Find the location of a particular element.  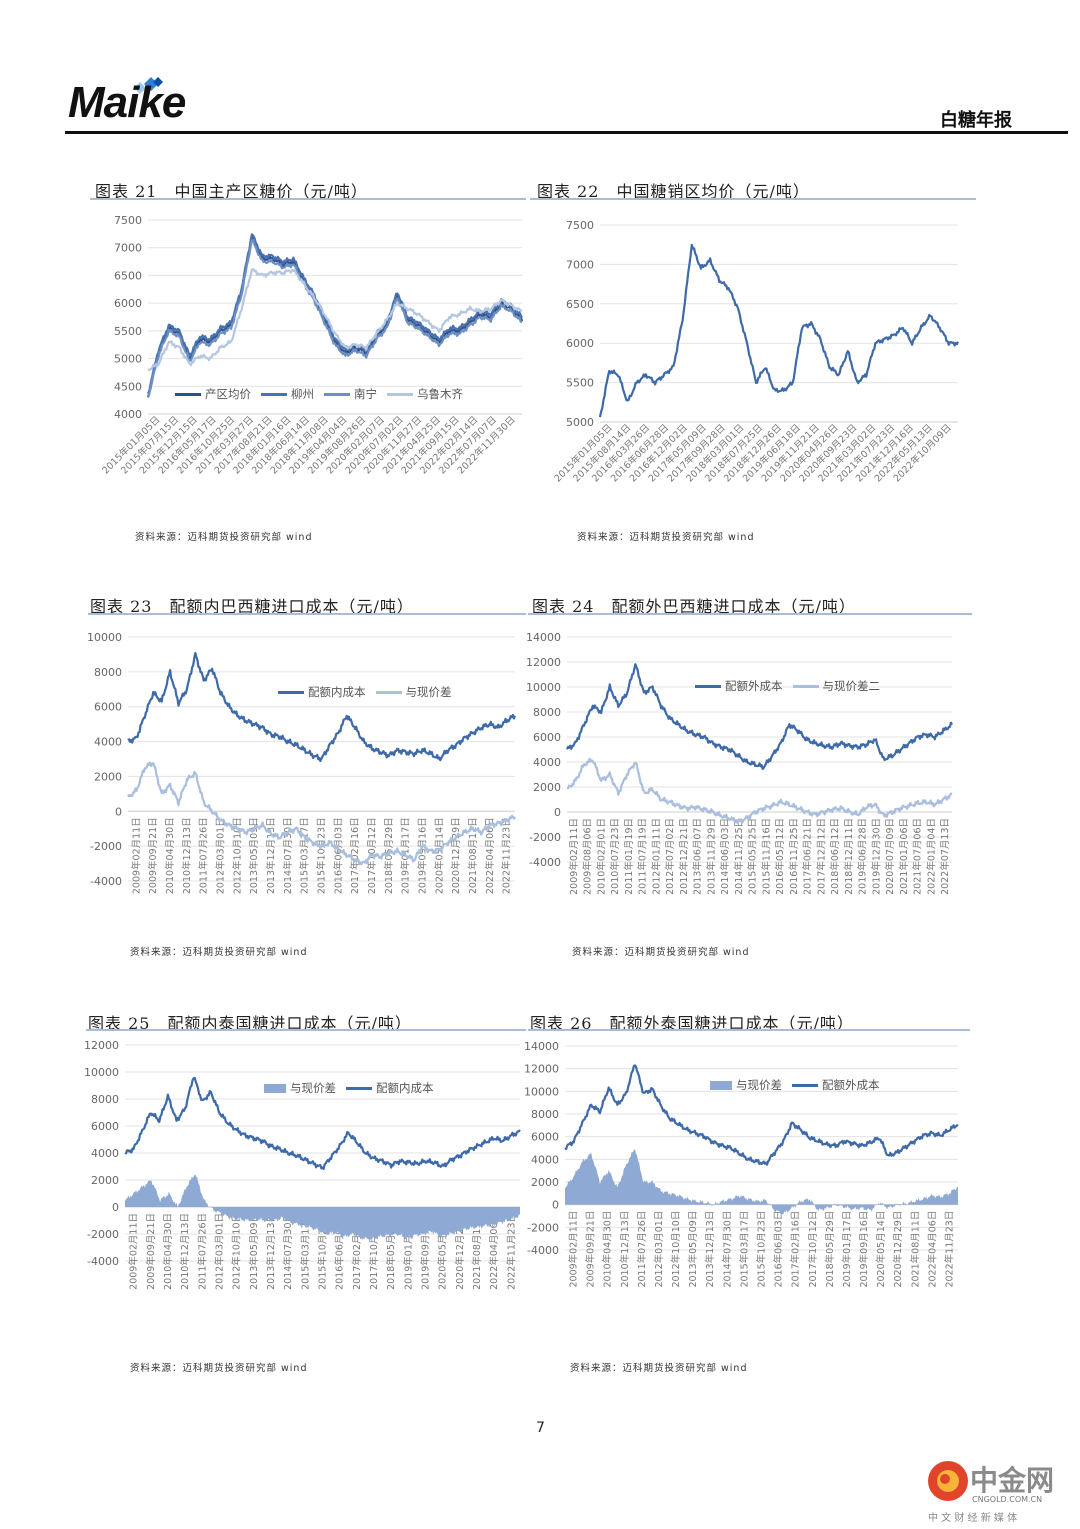

y-tick-label: 7000 is located at coordinates (128, 248).